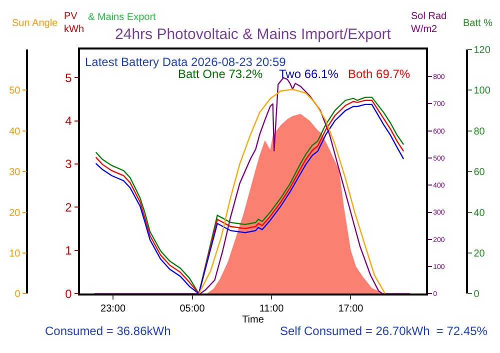 The height and width of the screenshot is (353, 500). I want to click on y-axis-title: PV kWh, so click(74, 23).